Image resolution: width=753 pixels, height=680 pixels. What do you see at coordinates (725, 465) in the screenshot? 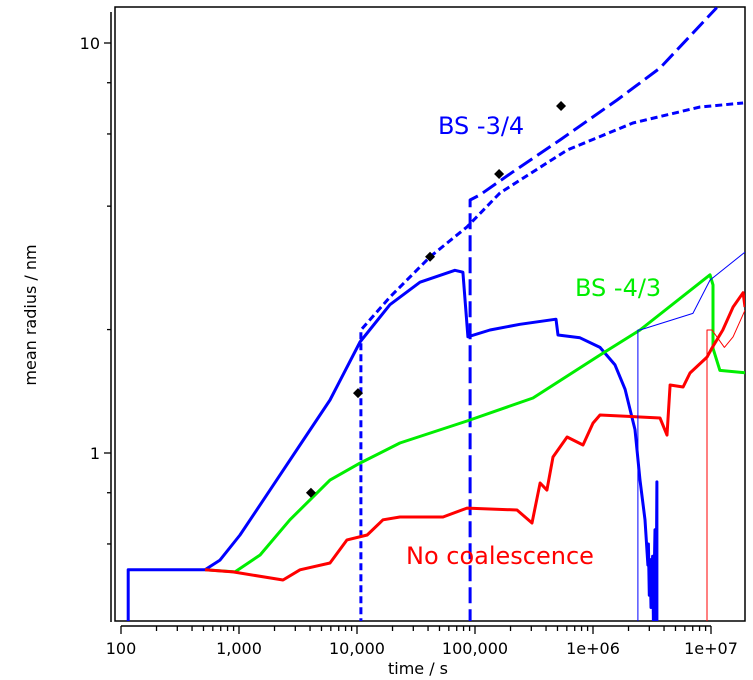
I see `series-line-thin-red` at bounding box center [725, 465].